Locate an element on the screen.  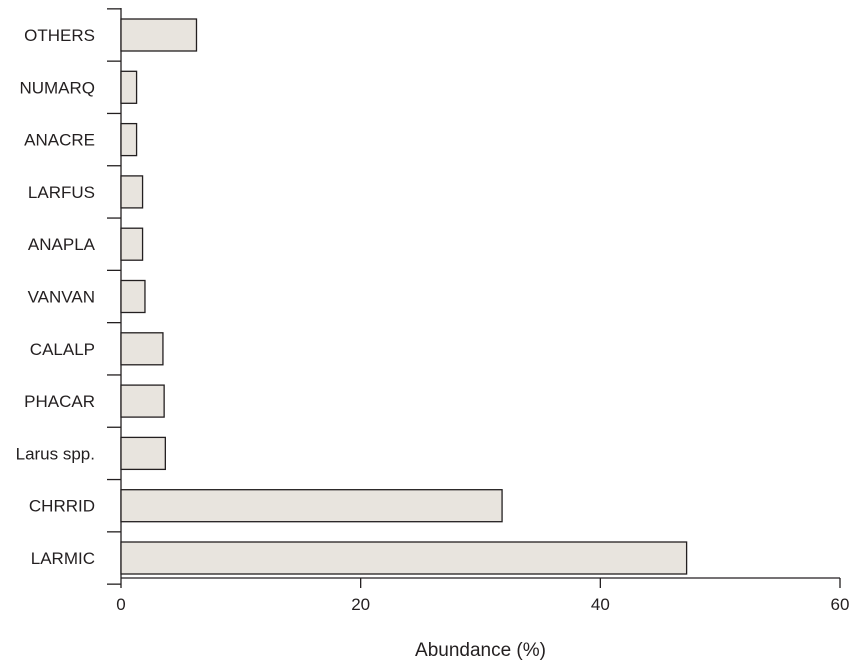
bar-vanvan is located at coordinates (133, 296).